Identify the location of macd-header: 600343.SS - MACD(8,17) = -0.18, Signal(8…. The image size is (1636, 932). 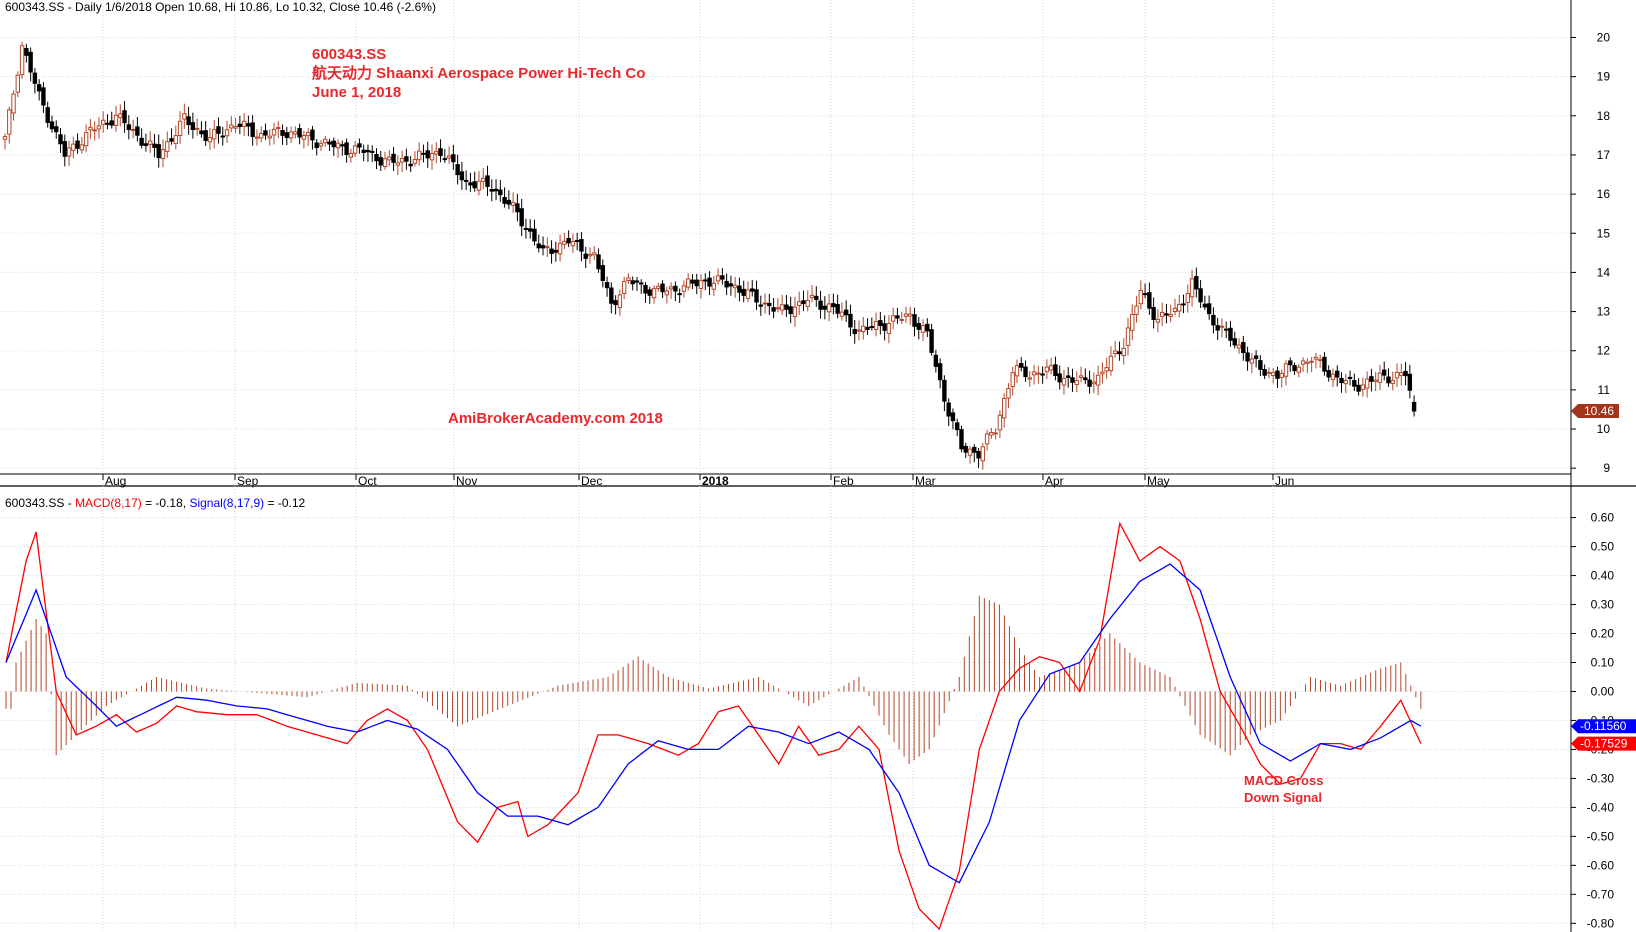
(155, 503).